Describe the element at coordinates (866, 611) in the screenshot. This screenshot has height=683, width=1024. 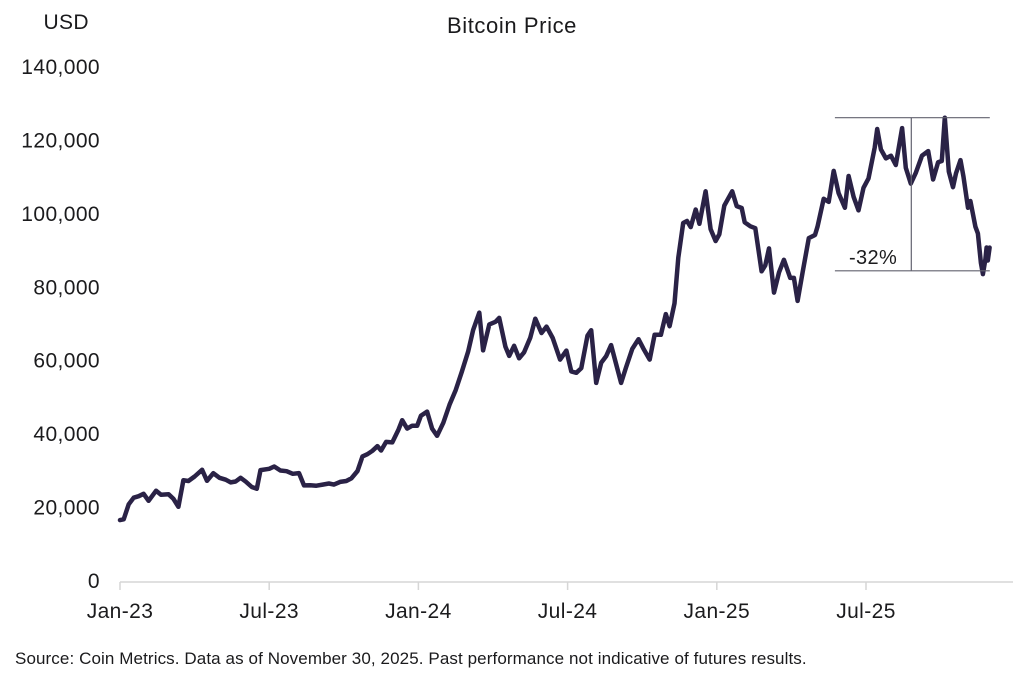
I see `x-tick-label: Jul-25` at that location.